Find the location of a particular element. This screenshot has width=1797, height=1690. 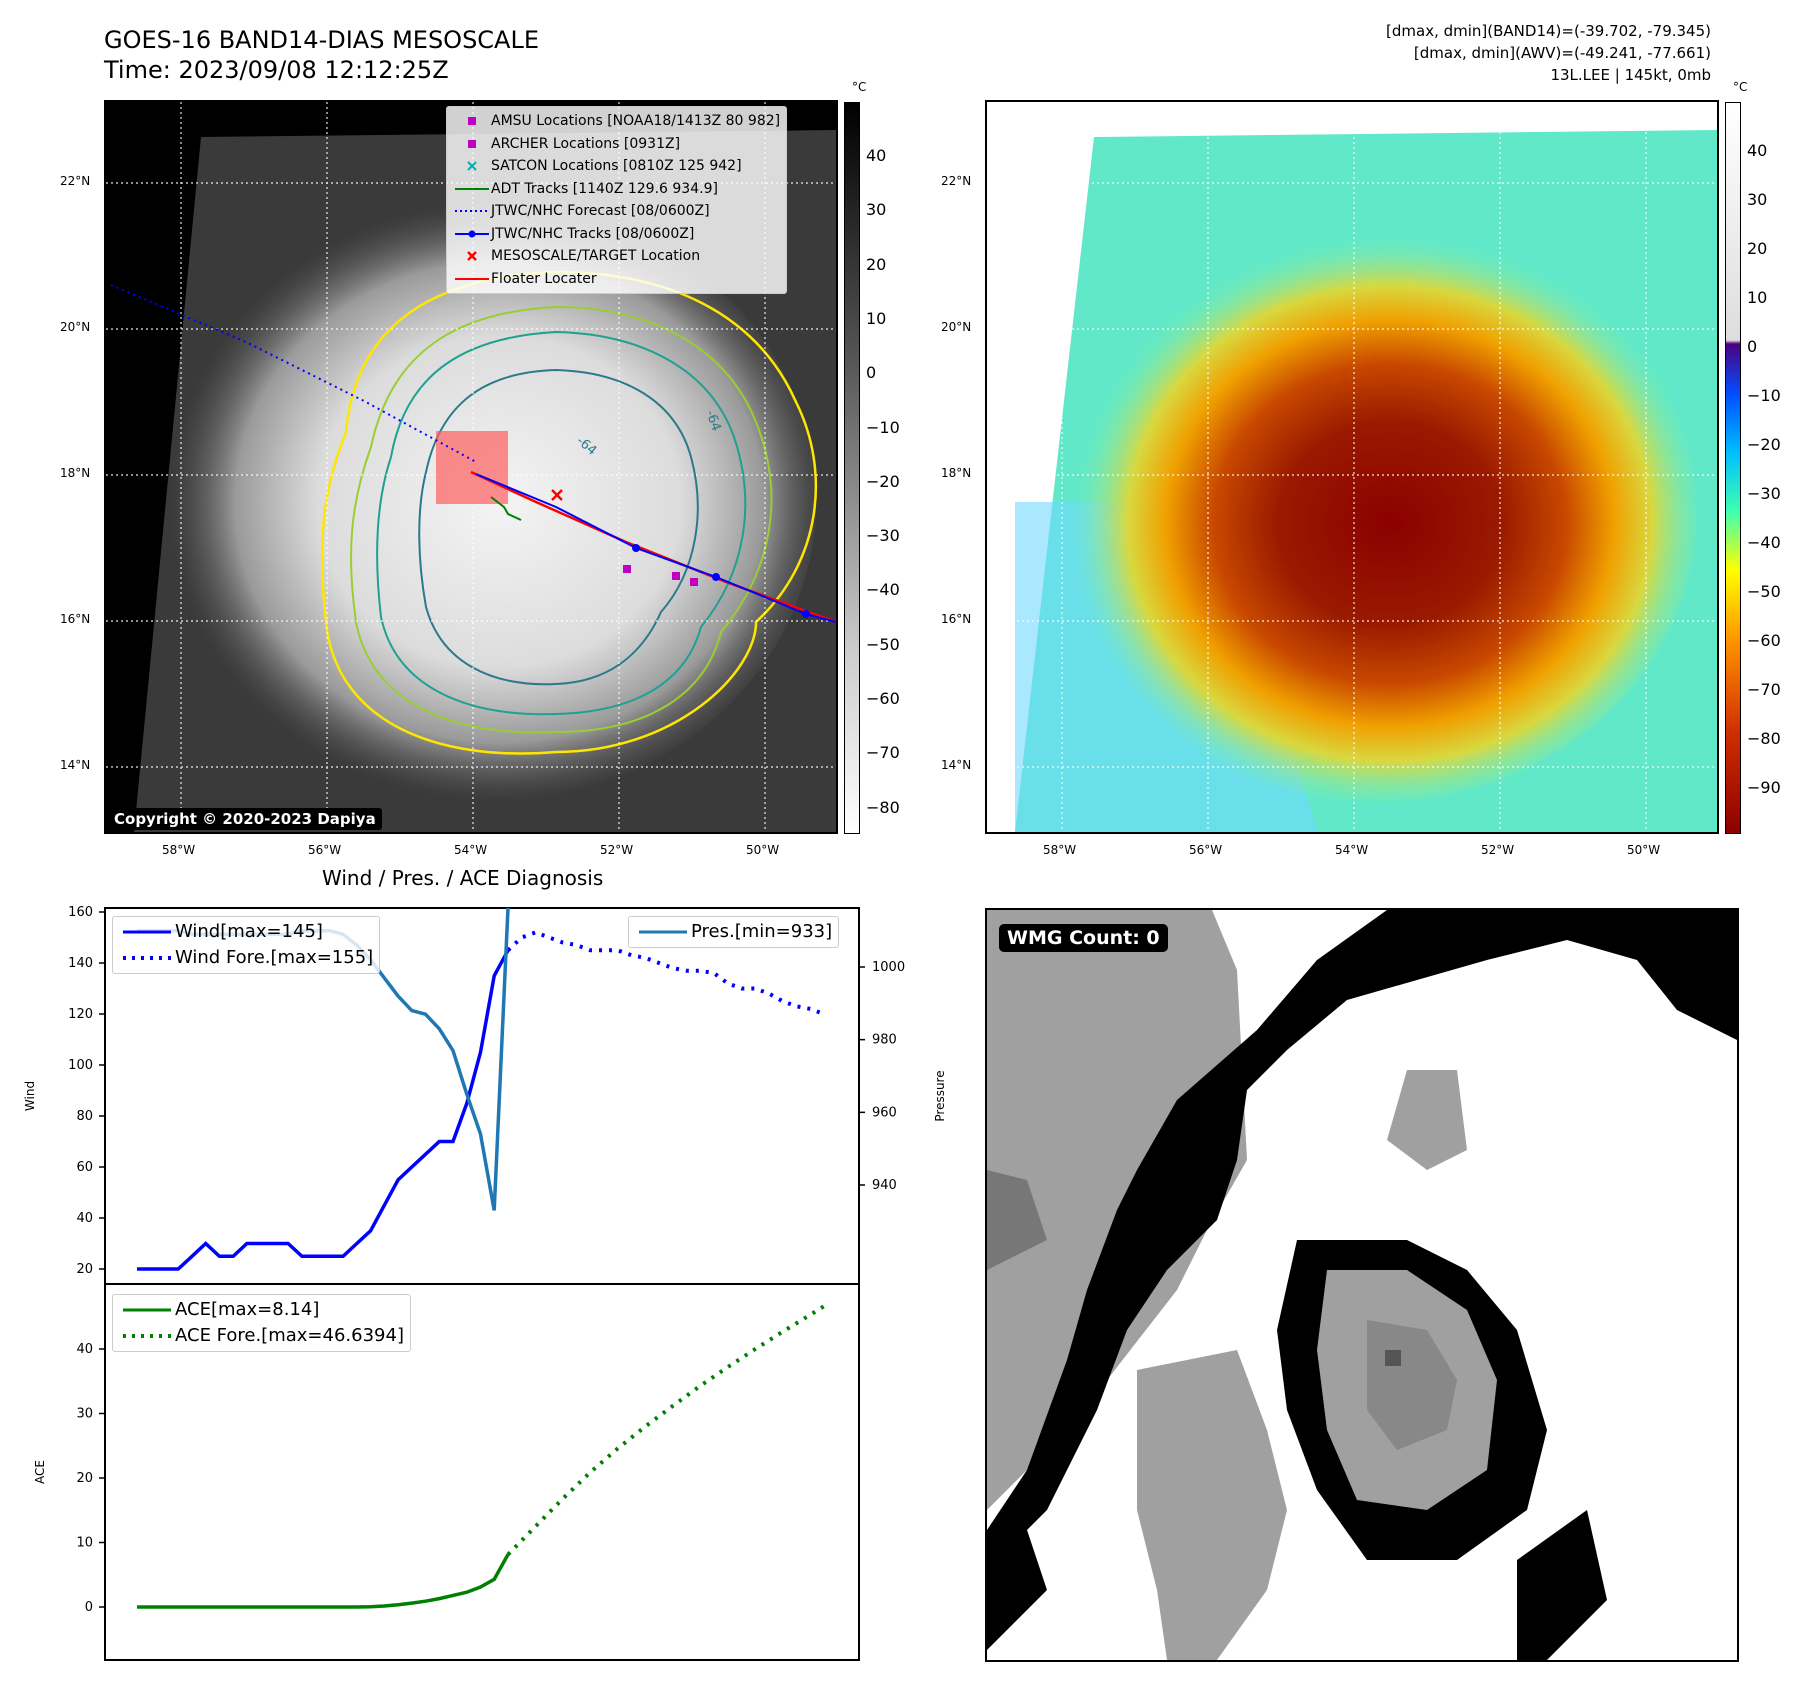

wind-axis-label: Wind is located at coordinates (30, 1096).